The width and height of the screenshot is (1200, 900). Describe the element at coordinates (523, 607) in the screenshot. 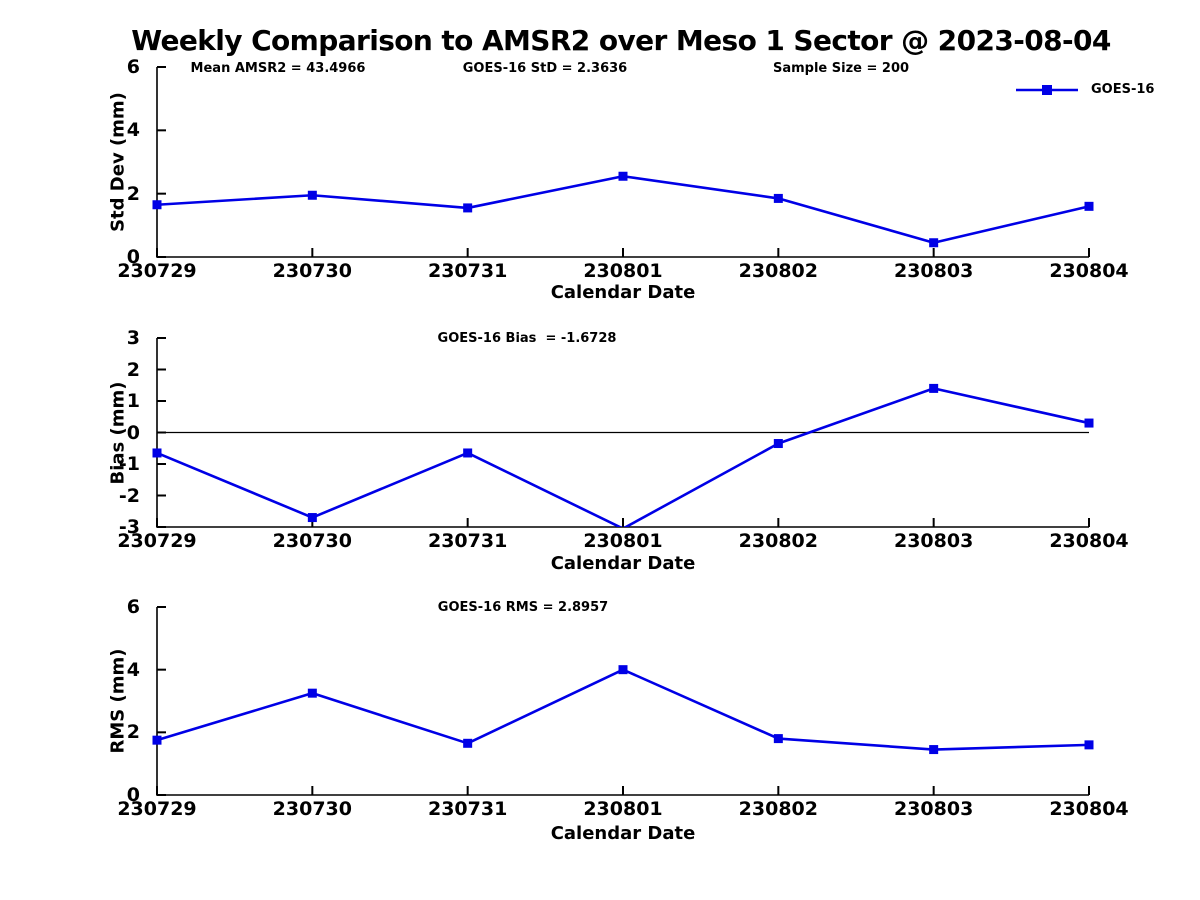

I see `annotation-goes16-rms: GOES-16 RMS = 2.8957` at that location.